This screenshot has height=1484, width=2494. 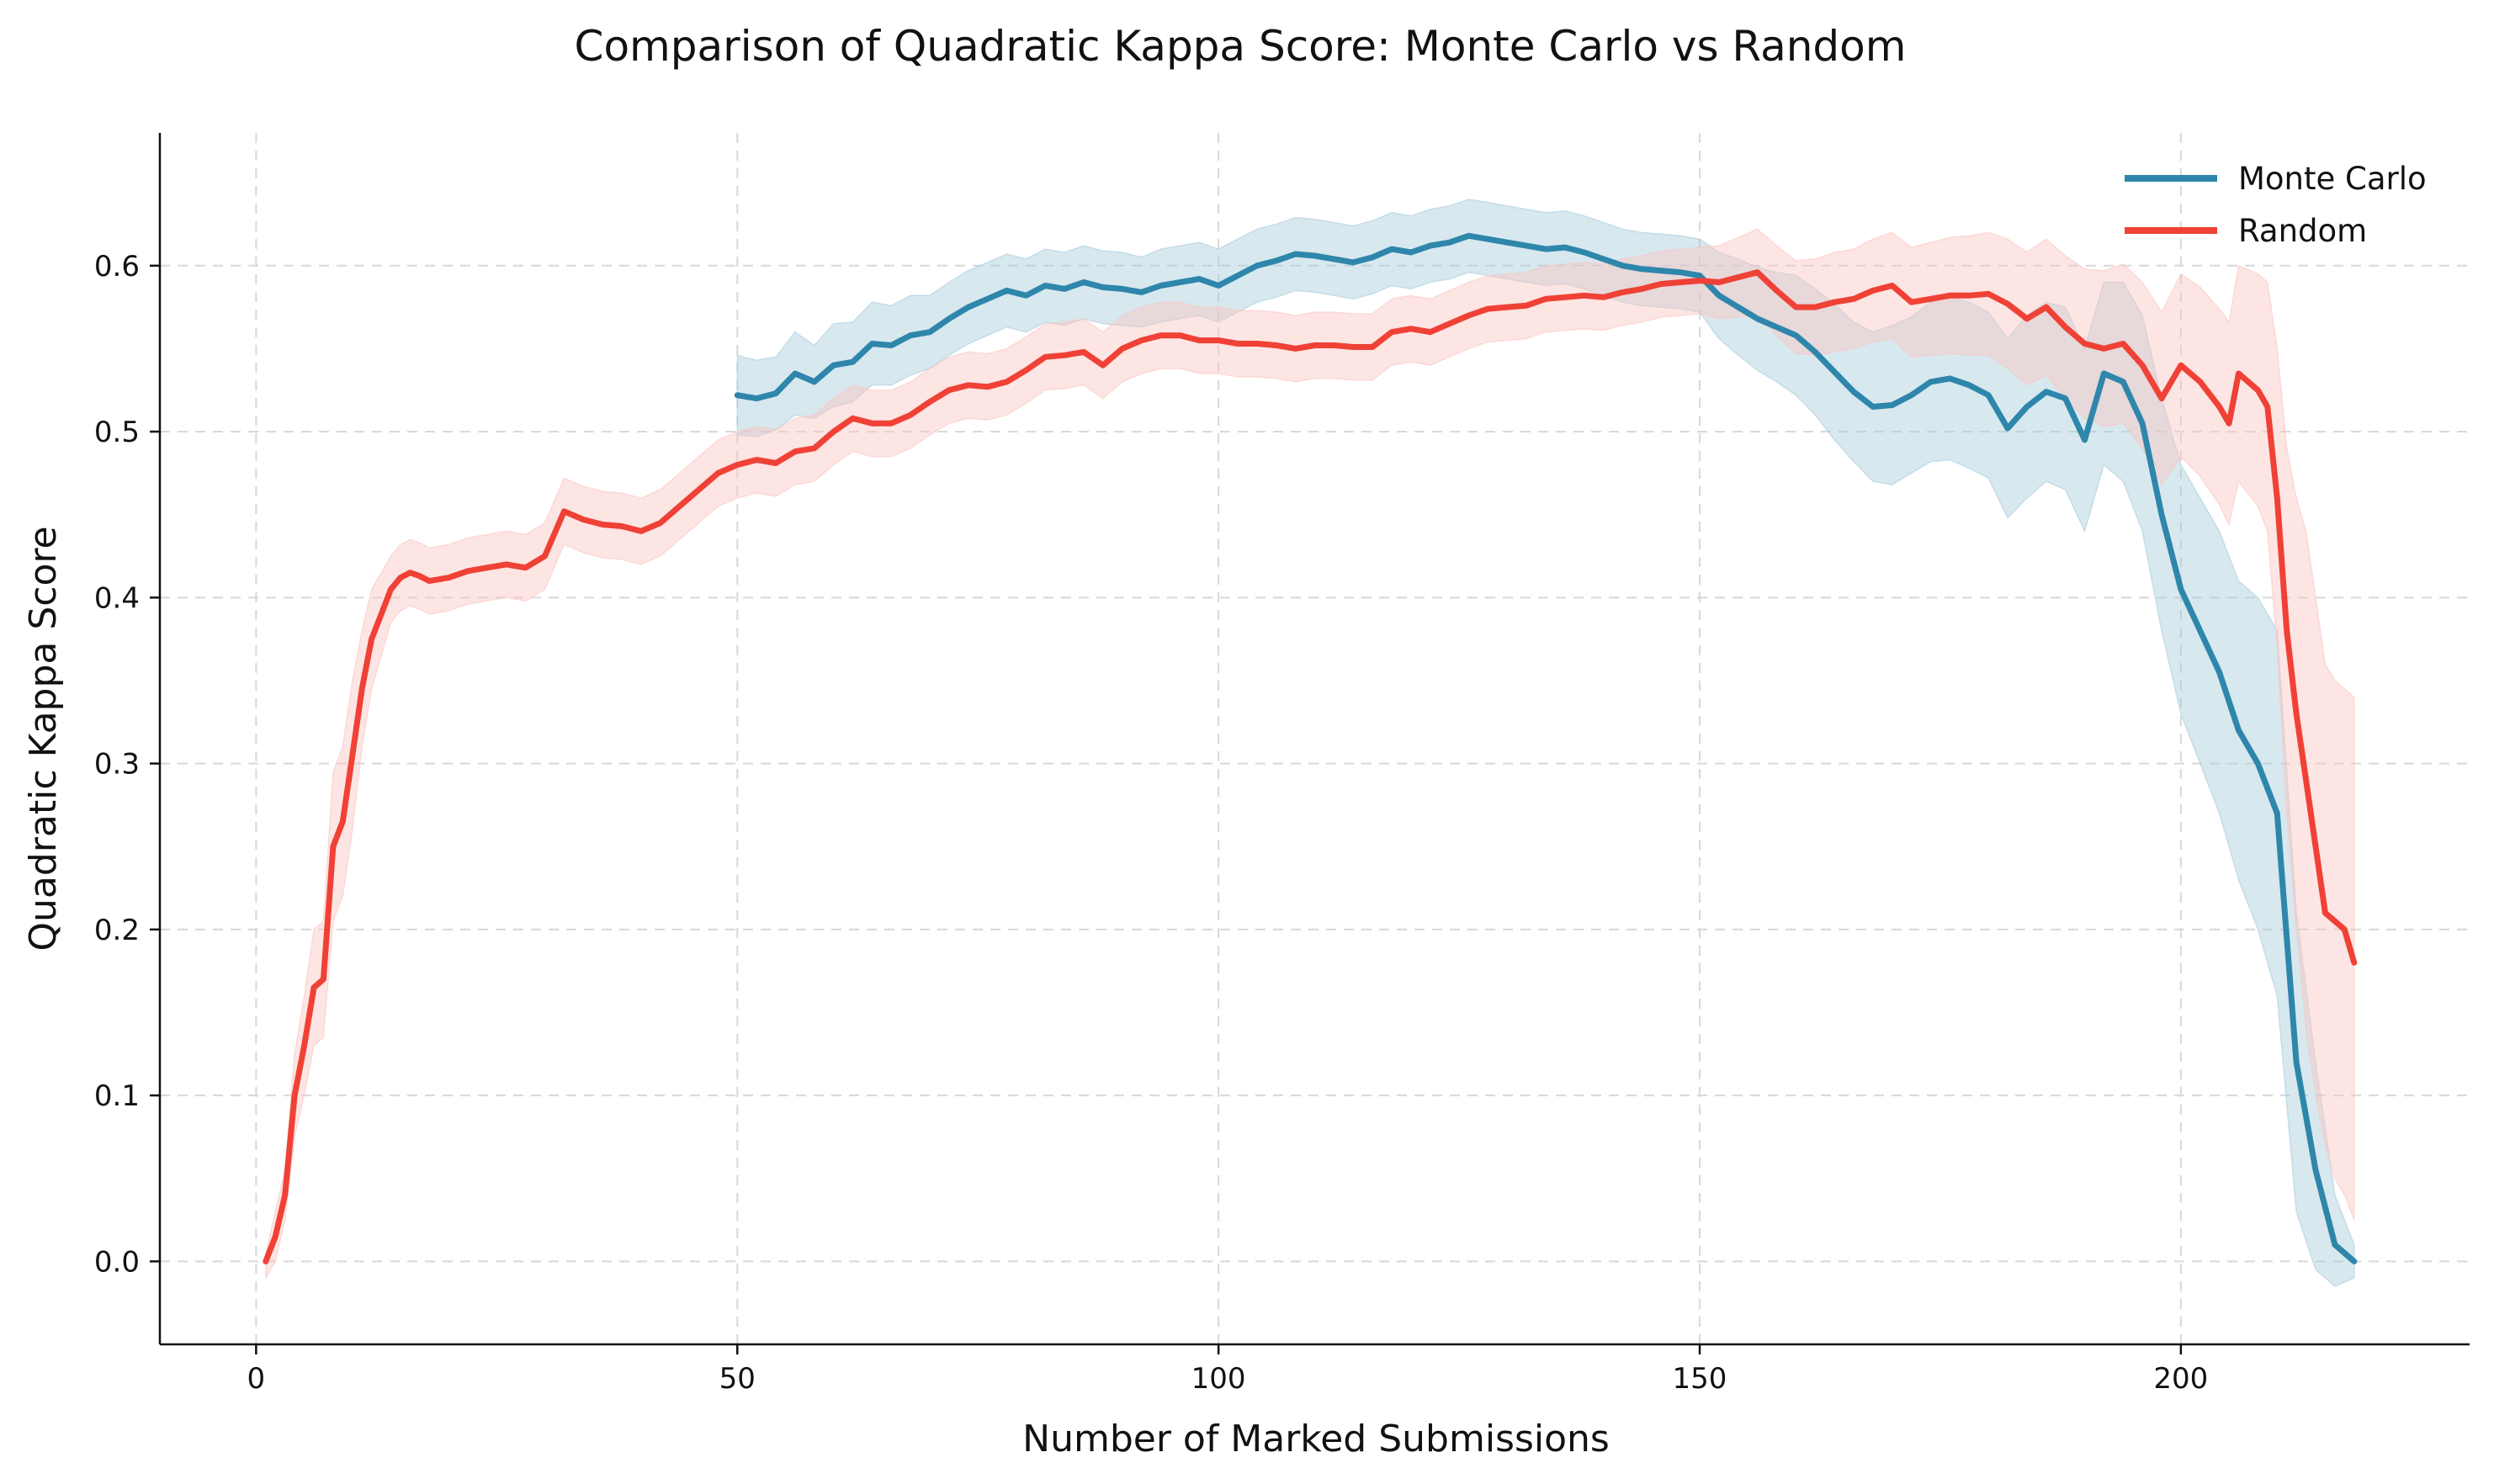 I want to click on y-tick-label: 0.4, so click(x=117, y=598).